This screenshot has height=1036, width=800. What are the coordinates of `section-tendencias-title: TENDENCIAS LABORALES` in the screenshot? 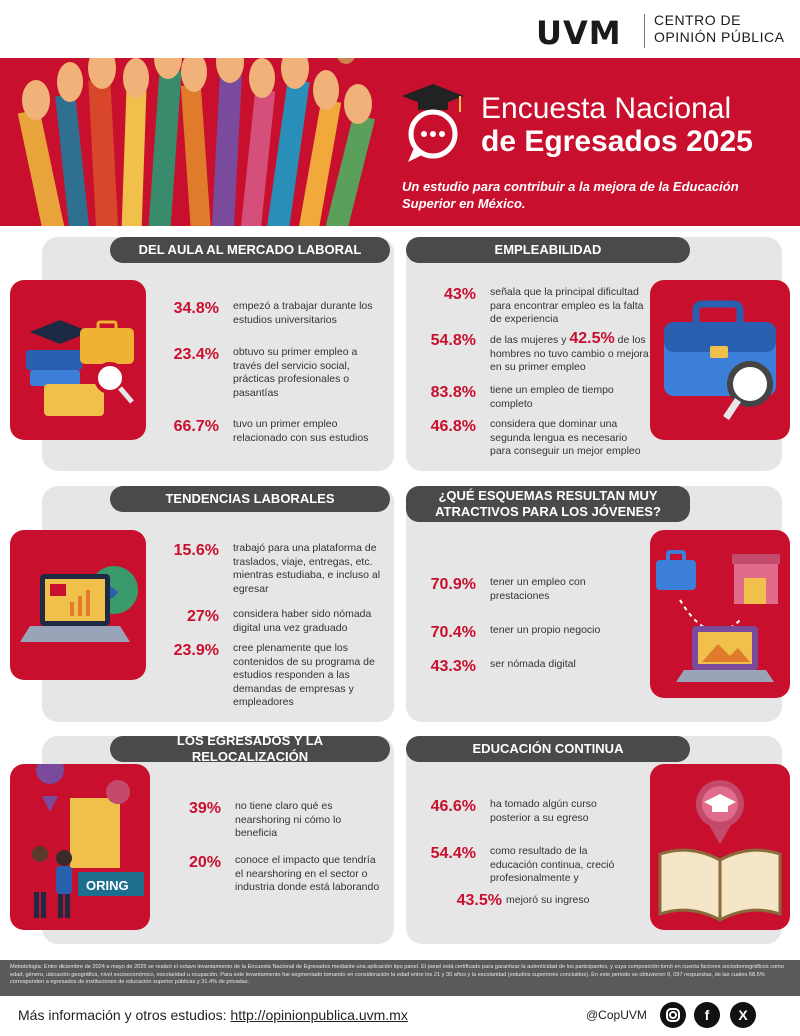 It's located at (250, 499).